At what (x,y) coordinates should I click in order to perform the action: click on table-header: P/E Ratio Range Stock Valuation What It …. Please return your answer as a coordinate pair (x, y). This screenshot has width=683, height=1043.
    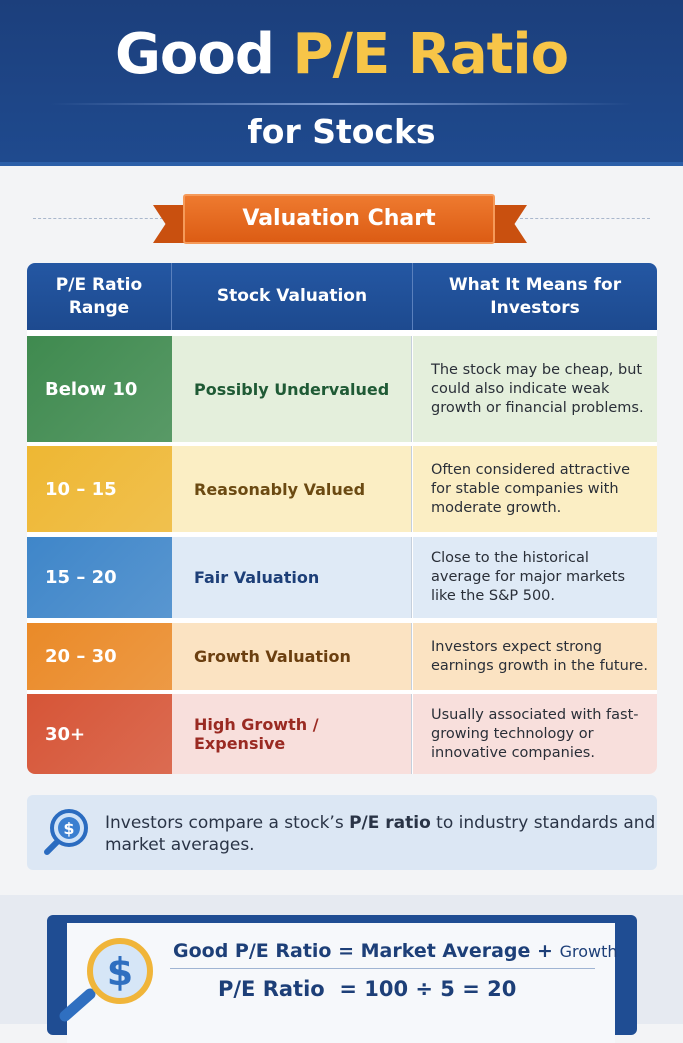
    Looking at the image, I should click on (342, 296).